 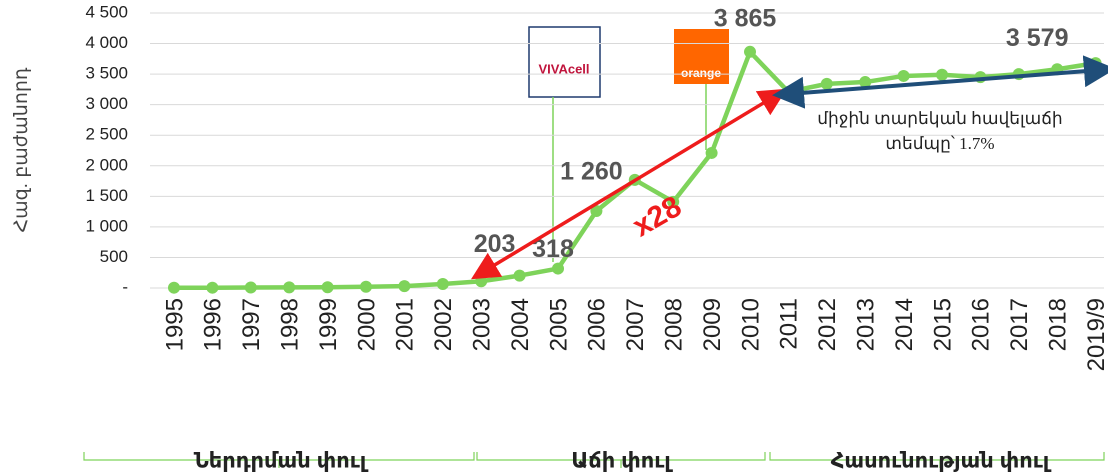 What do you see at coordinates (520, 324) in the screenshot?
I see `x-tick-label: 2004` at bounding box center [520, 324].